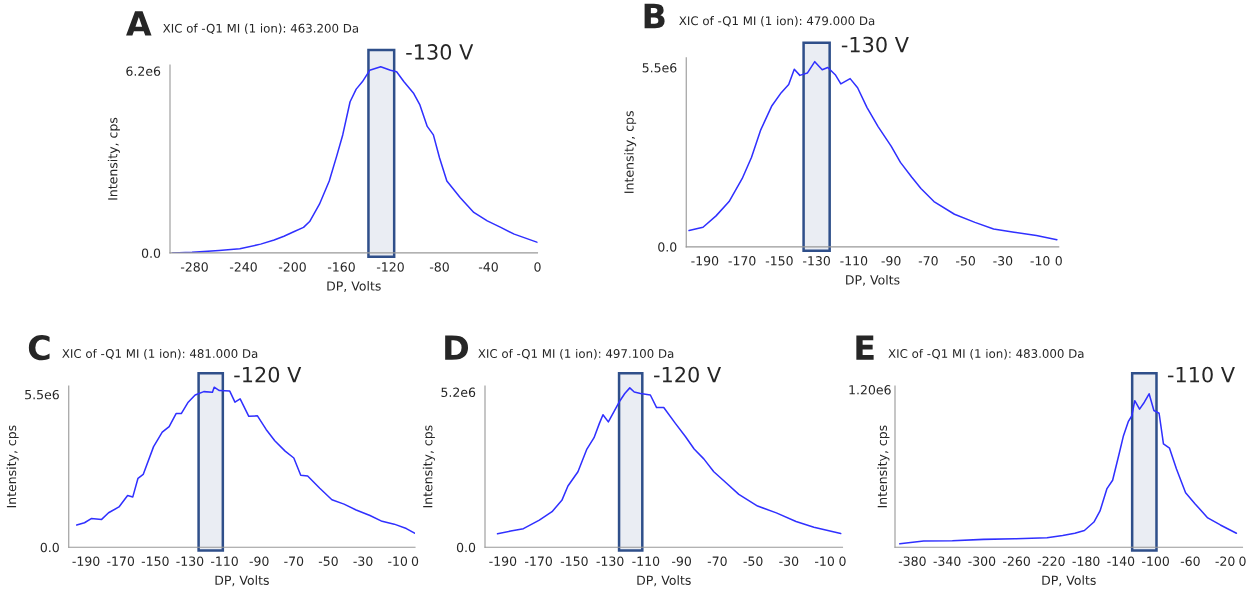 The height and width of the screenshot is (608, 1250). I want to click on chart-title: A, so click(139, 23).